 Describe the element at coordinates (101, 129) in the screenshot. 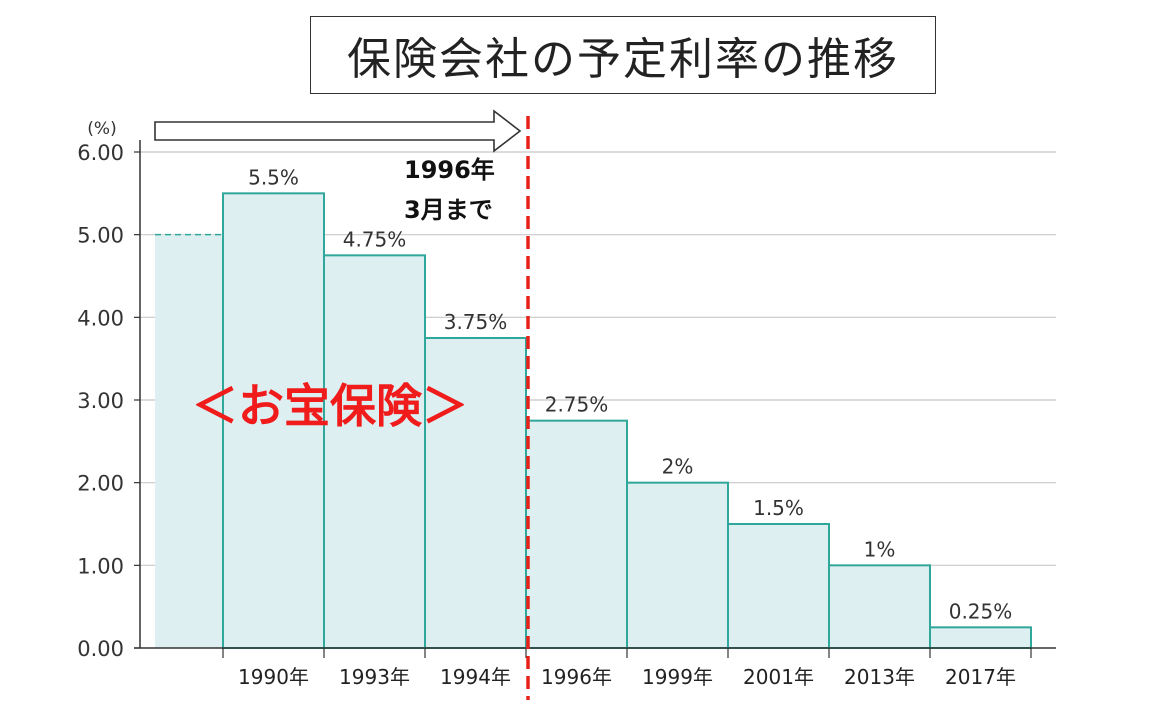

I see `y-axis-unit: (%)` at that location.